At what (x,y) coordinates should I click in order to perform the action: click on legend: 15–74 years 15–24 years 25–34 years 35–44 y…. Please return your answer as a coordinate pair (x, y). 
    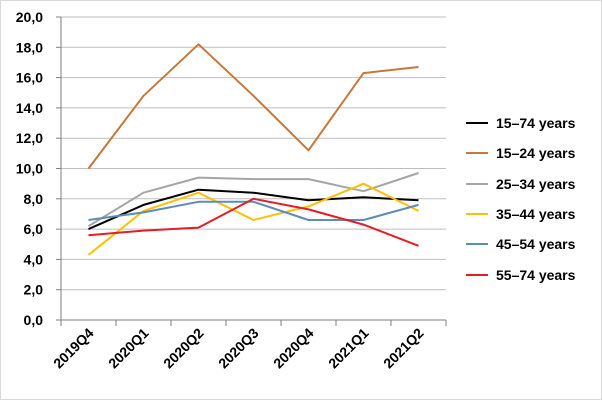
    Looking at the image, I should click on (534, 199).